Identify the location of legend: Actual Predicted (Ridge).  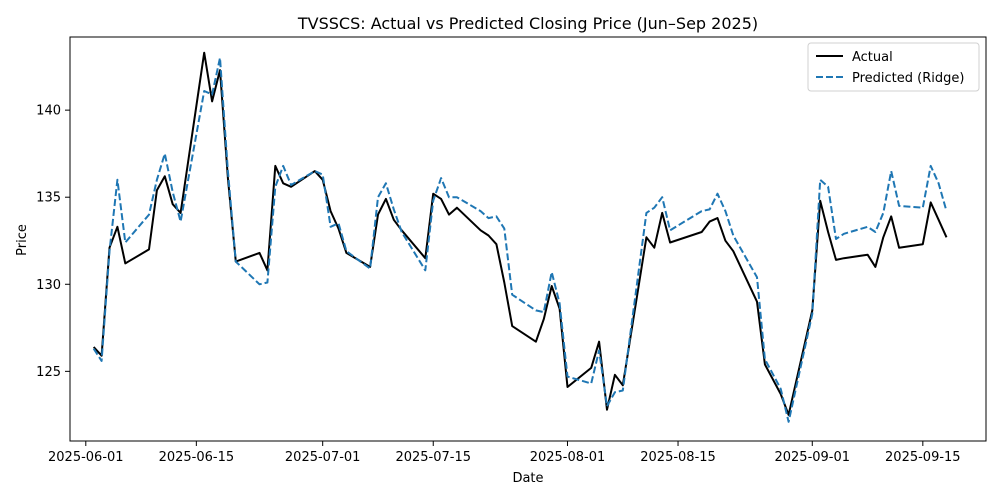
(893, 67).